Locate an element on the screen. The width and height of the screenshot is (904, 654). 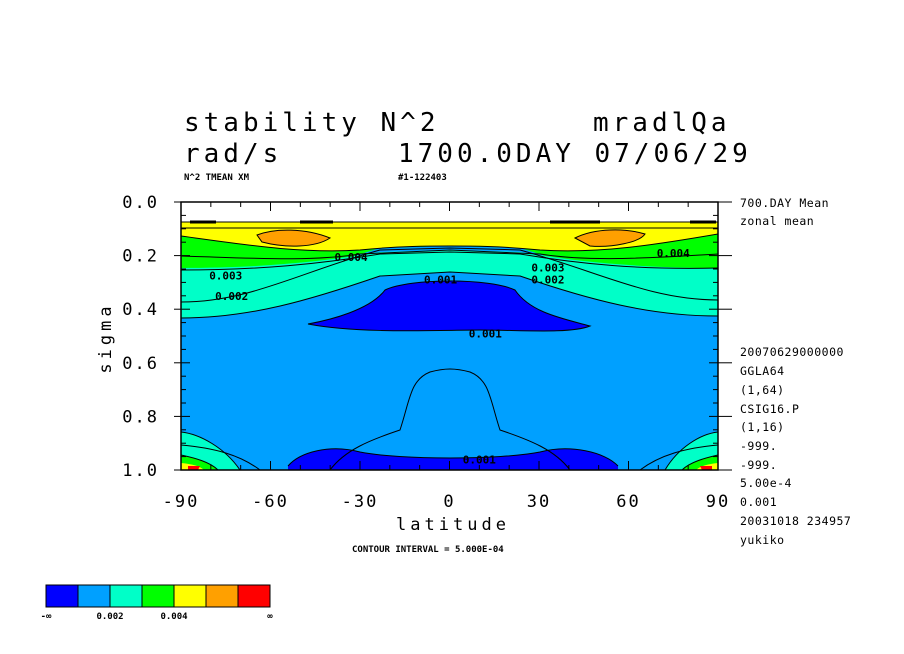
x-tick-label: -90 is located at coordinates (181, 502).